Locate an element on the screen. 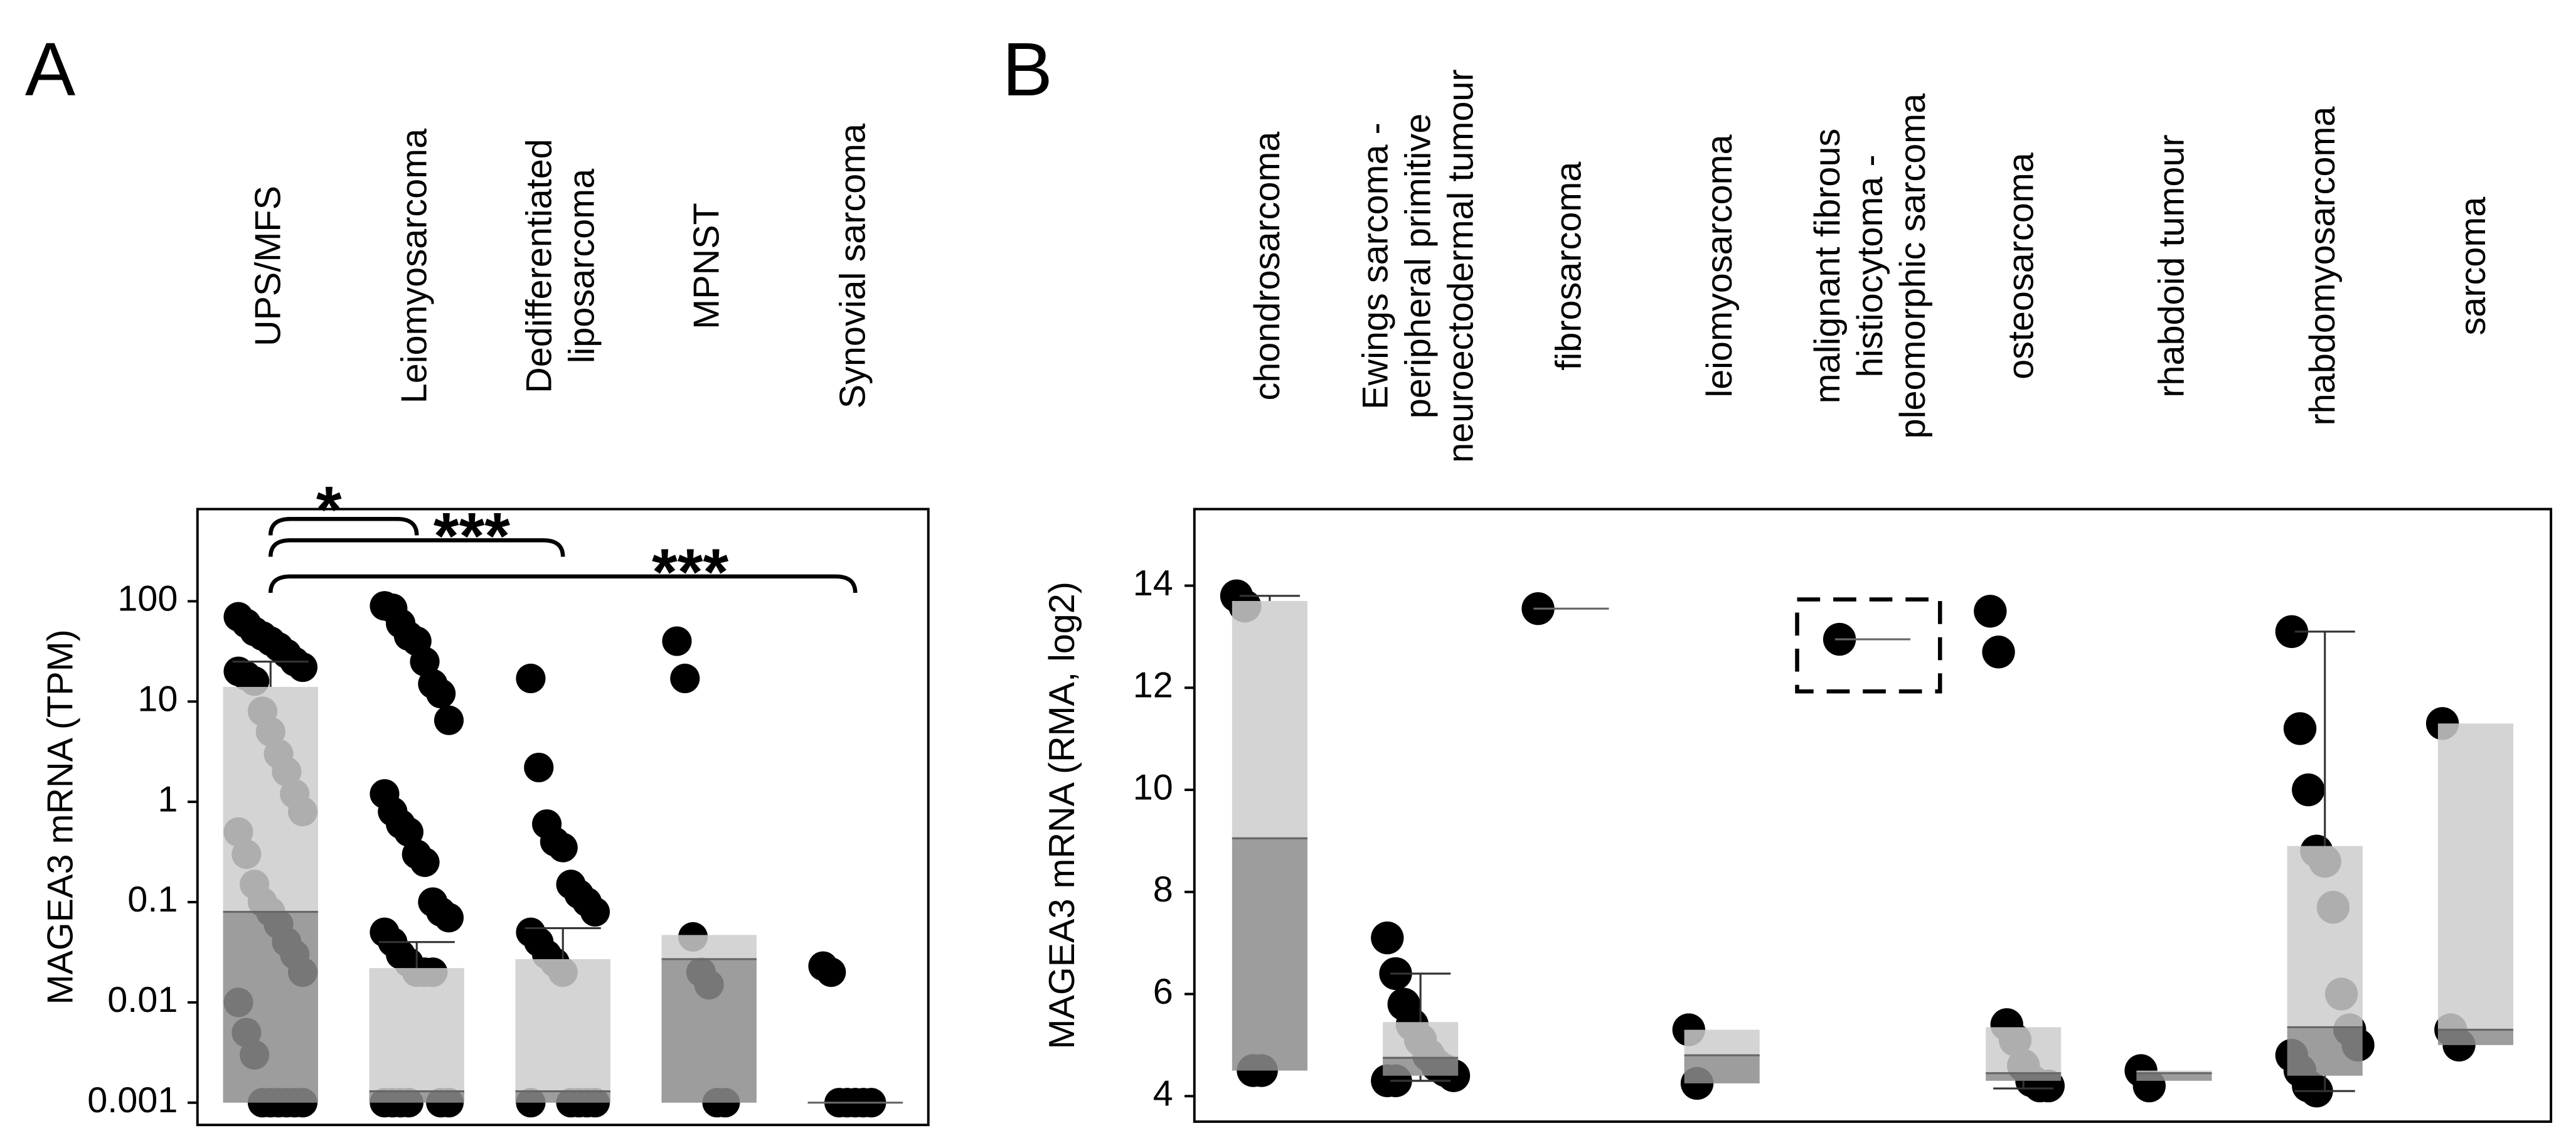 Image resolution: width=2576 pixels, height=1143 pixels. category-label: chondrosarcoma is located at coordinates (1267, 266).